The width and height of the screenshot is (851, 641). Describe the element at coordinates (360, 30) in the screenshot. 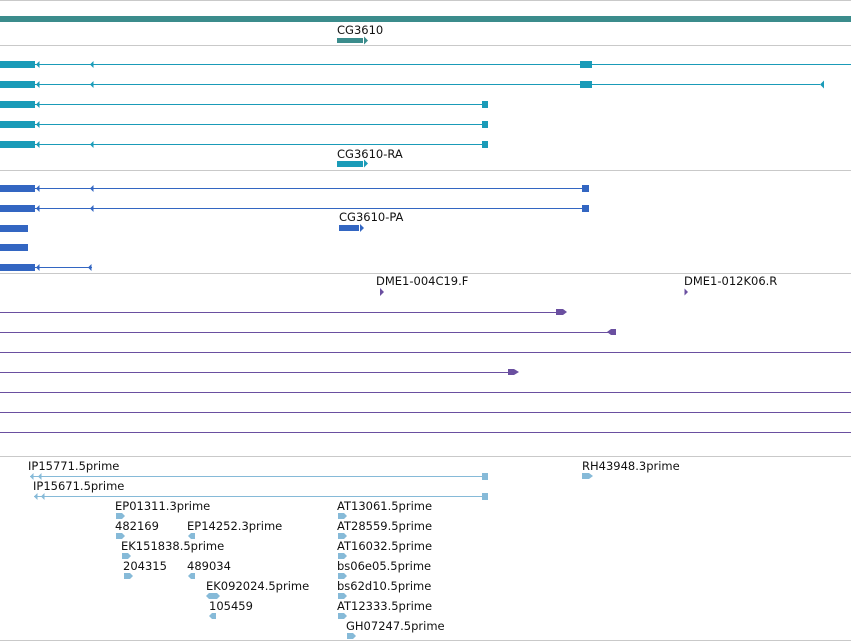

I see `gene-label: CG3610` at that location.